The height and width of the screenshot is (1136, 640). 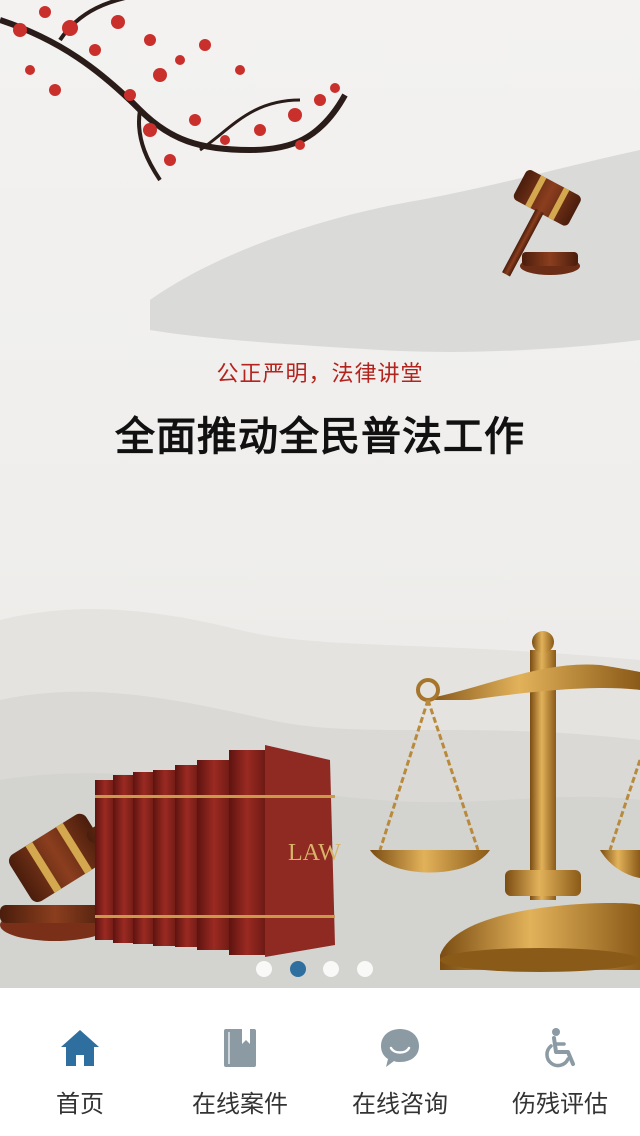 What do you see at coordinates (560, 1048) in the screenshot?
I see `wheelchair-icon` at bounding box center [560, 1048].